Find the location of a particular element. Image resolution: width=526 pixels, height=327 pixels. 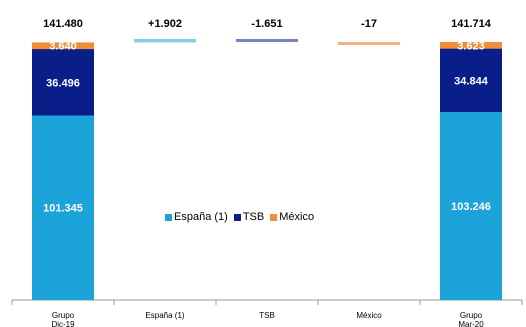

x-tick-label: TSB is located at coordinates (267, 315).